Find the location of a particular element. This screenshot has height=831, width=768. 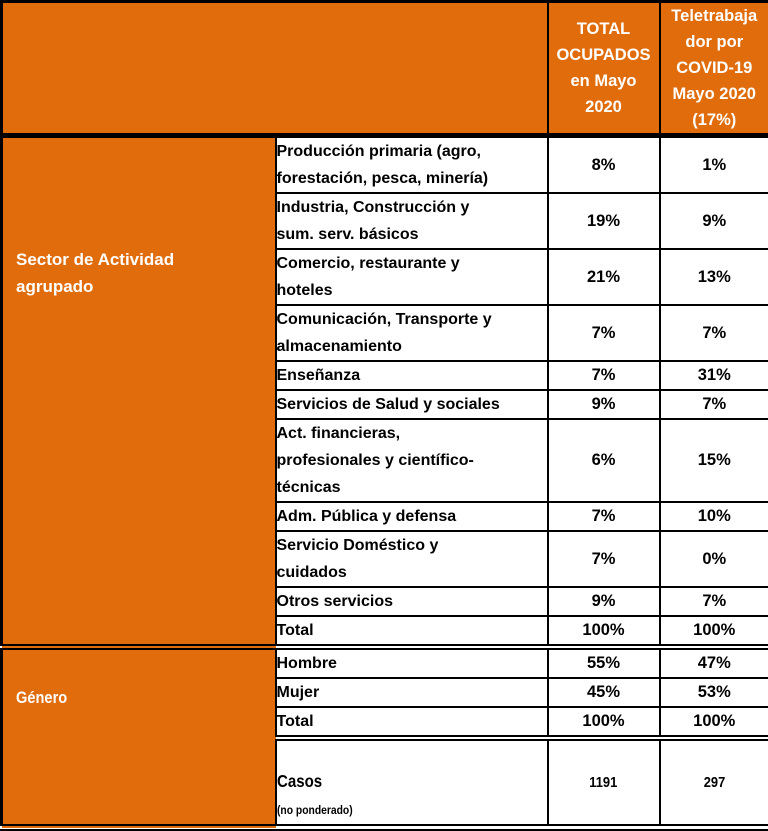

row-label: Comercio, restaurante y hoteles is located at coordinates (412, 277).